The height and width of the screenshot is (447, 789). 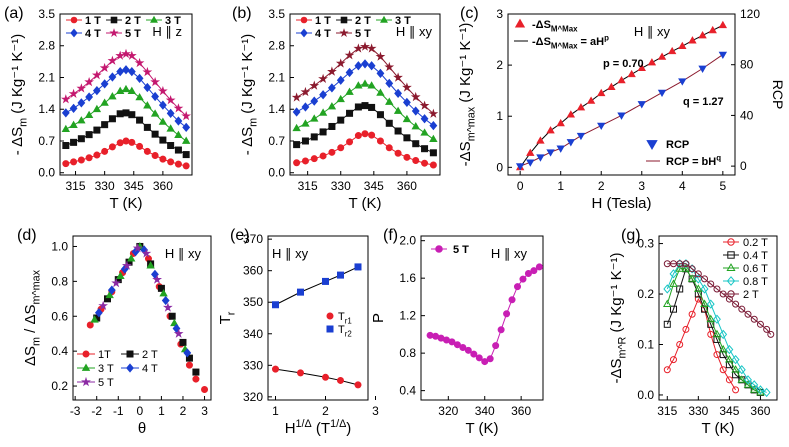 I want to click on y-tick-label: 2.8, so click(x=46, y=46).